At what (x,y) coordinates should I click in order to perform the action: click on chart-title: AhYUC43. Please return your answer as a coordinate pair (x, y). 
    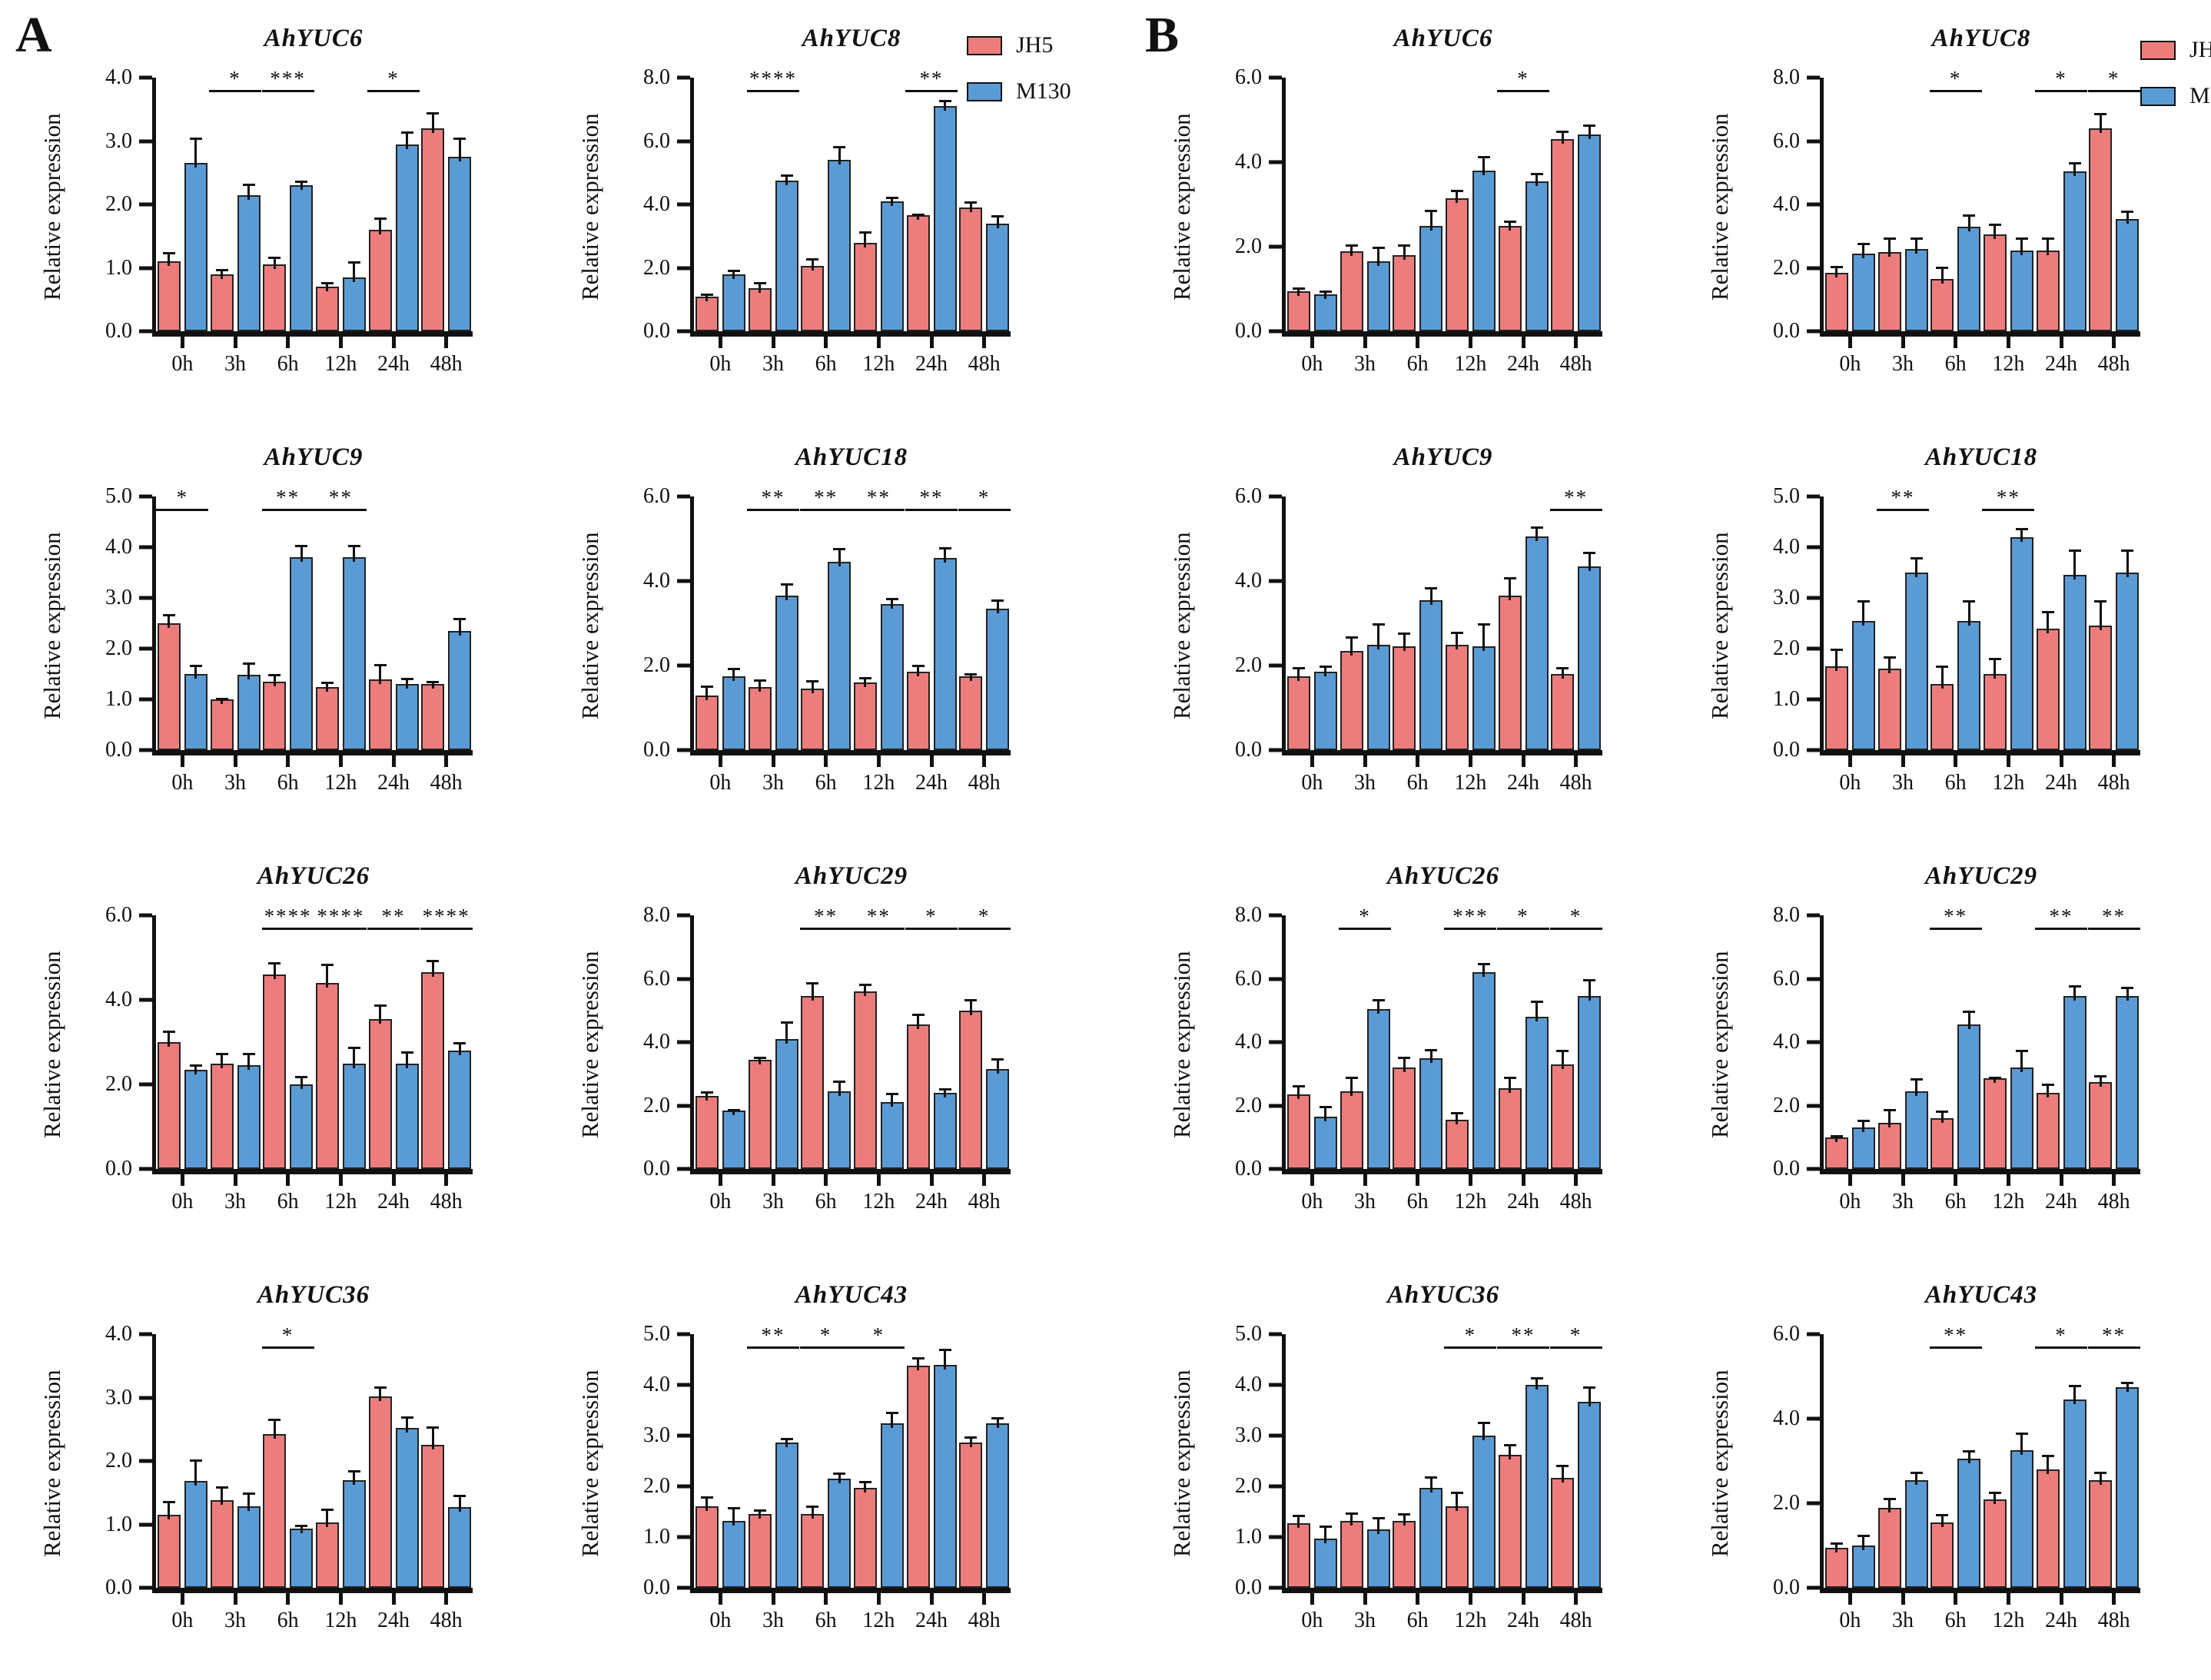
    Looking at the image, I should click on (851, 1295).